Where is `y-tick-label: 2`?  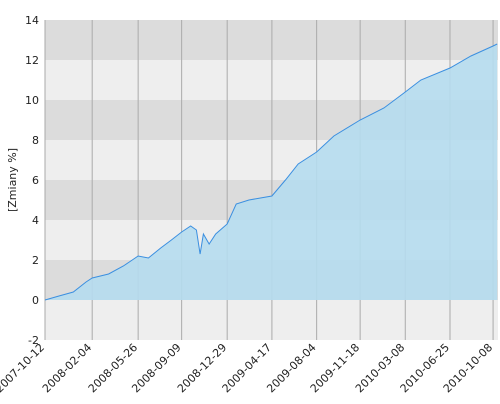 y-tick-label: 2 is located at coordinates (35, 260).